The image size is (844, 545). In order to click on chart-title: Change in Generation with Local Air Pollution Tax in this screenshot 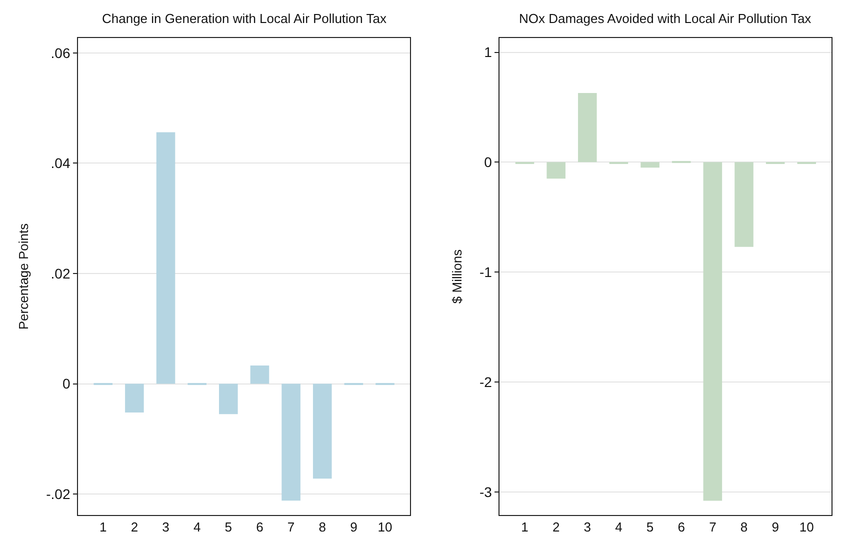, I will do `click(244, 18)`.